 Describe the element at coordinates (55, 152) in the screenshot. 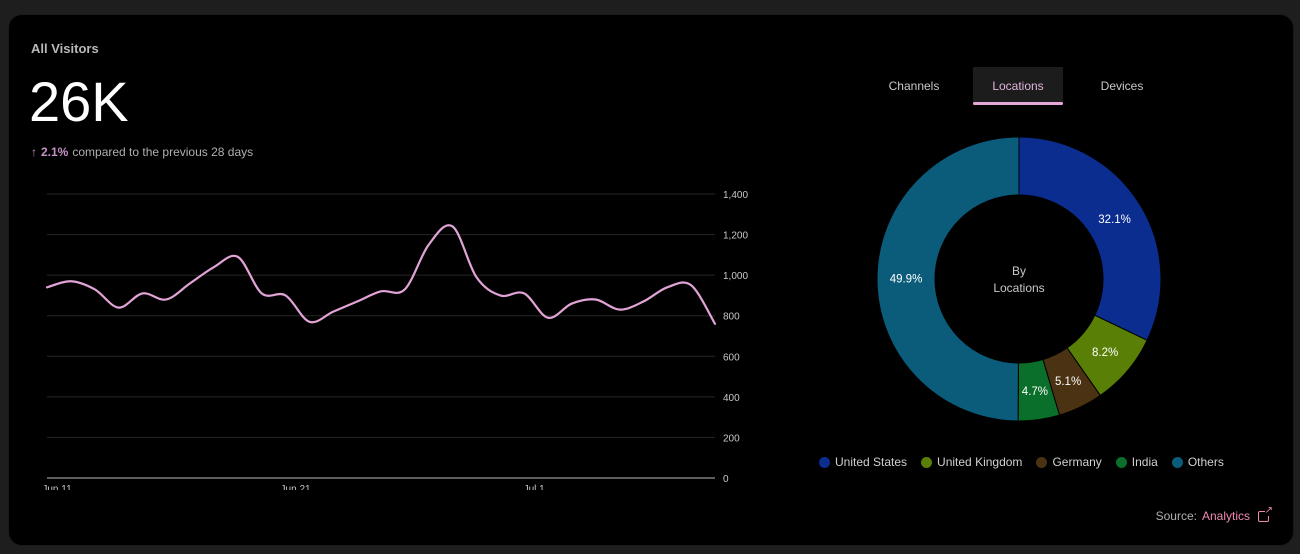

I see `delta-value: 2.1%` at that location.